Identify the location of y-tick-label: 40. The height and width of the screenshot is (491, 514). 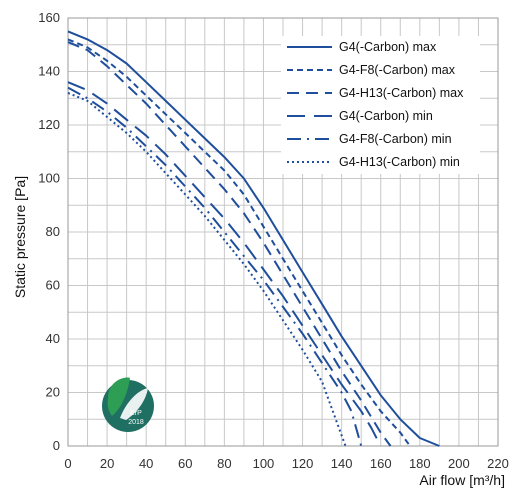
(53, 338).